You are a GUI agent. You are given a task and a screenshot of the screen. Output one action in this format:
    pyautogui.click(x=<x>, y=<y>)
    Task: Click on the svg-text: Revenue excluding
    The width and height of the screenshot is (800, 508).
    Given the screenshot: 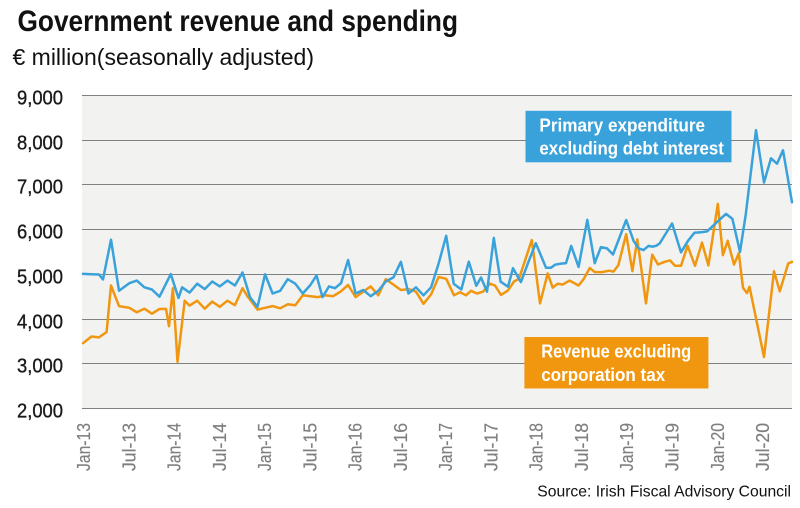 What is the action you would take?
    pyautogui.click(x=616, y=352)
    